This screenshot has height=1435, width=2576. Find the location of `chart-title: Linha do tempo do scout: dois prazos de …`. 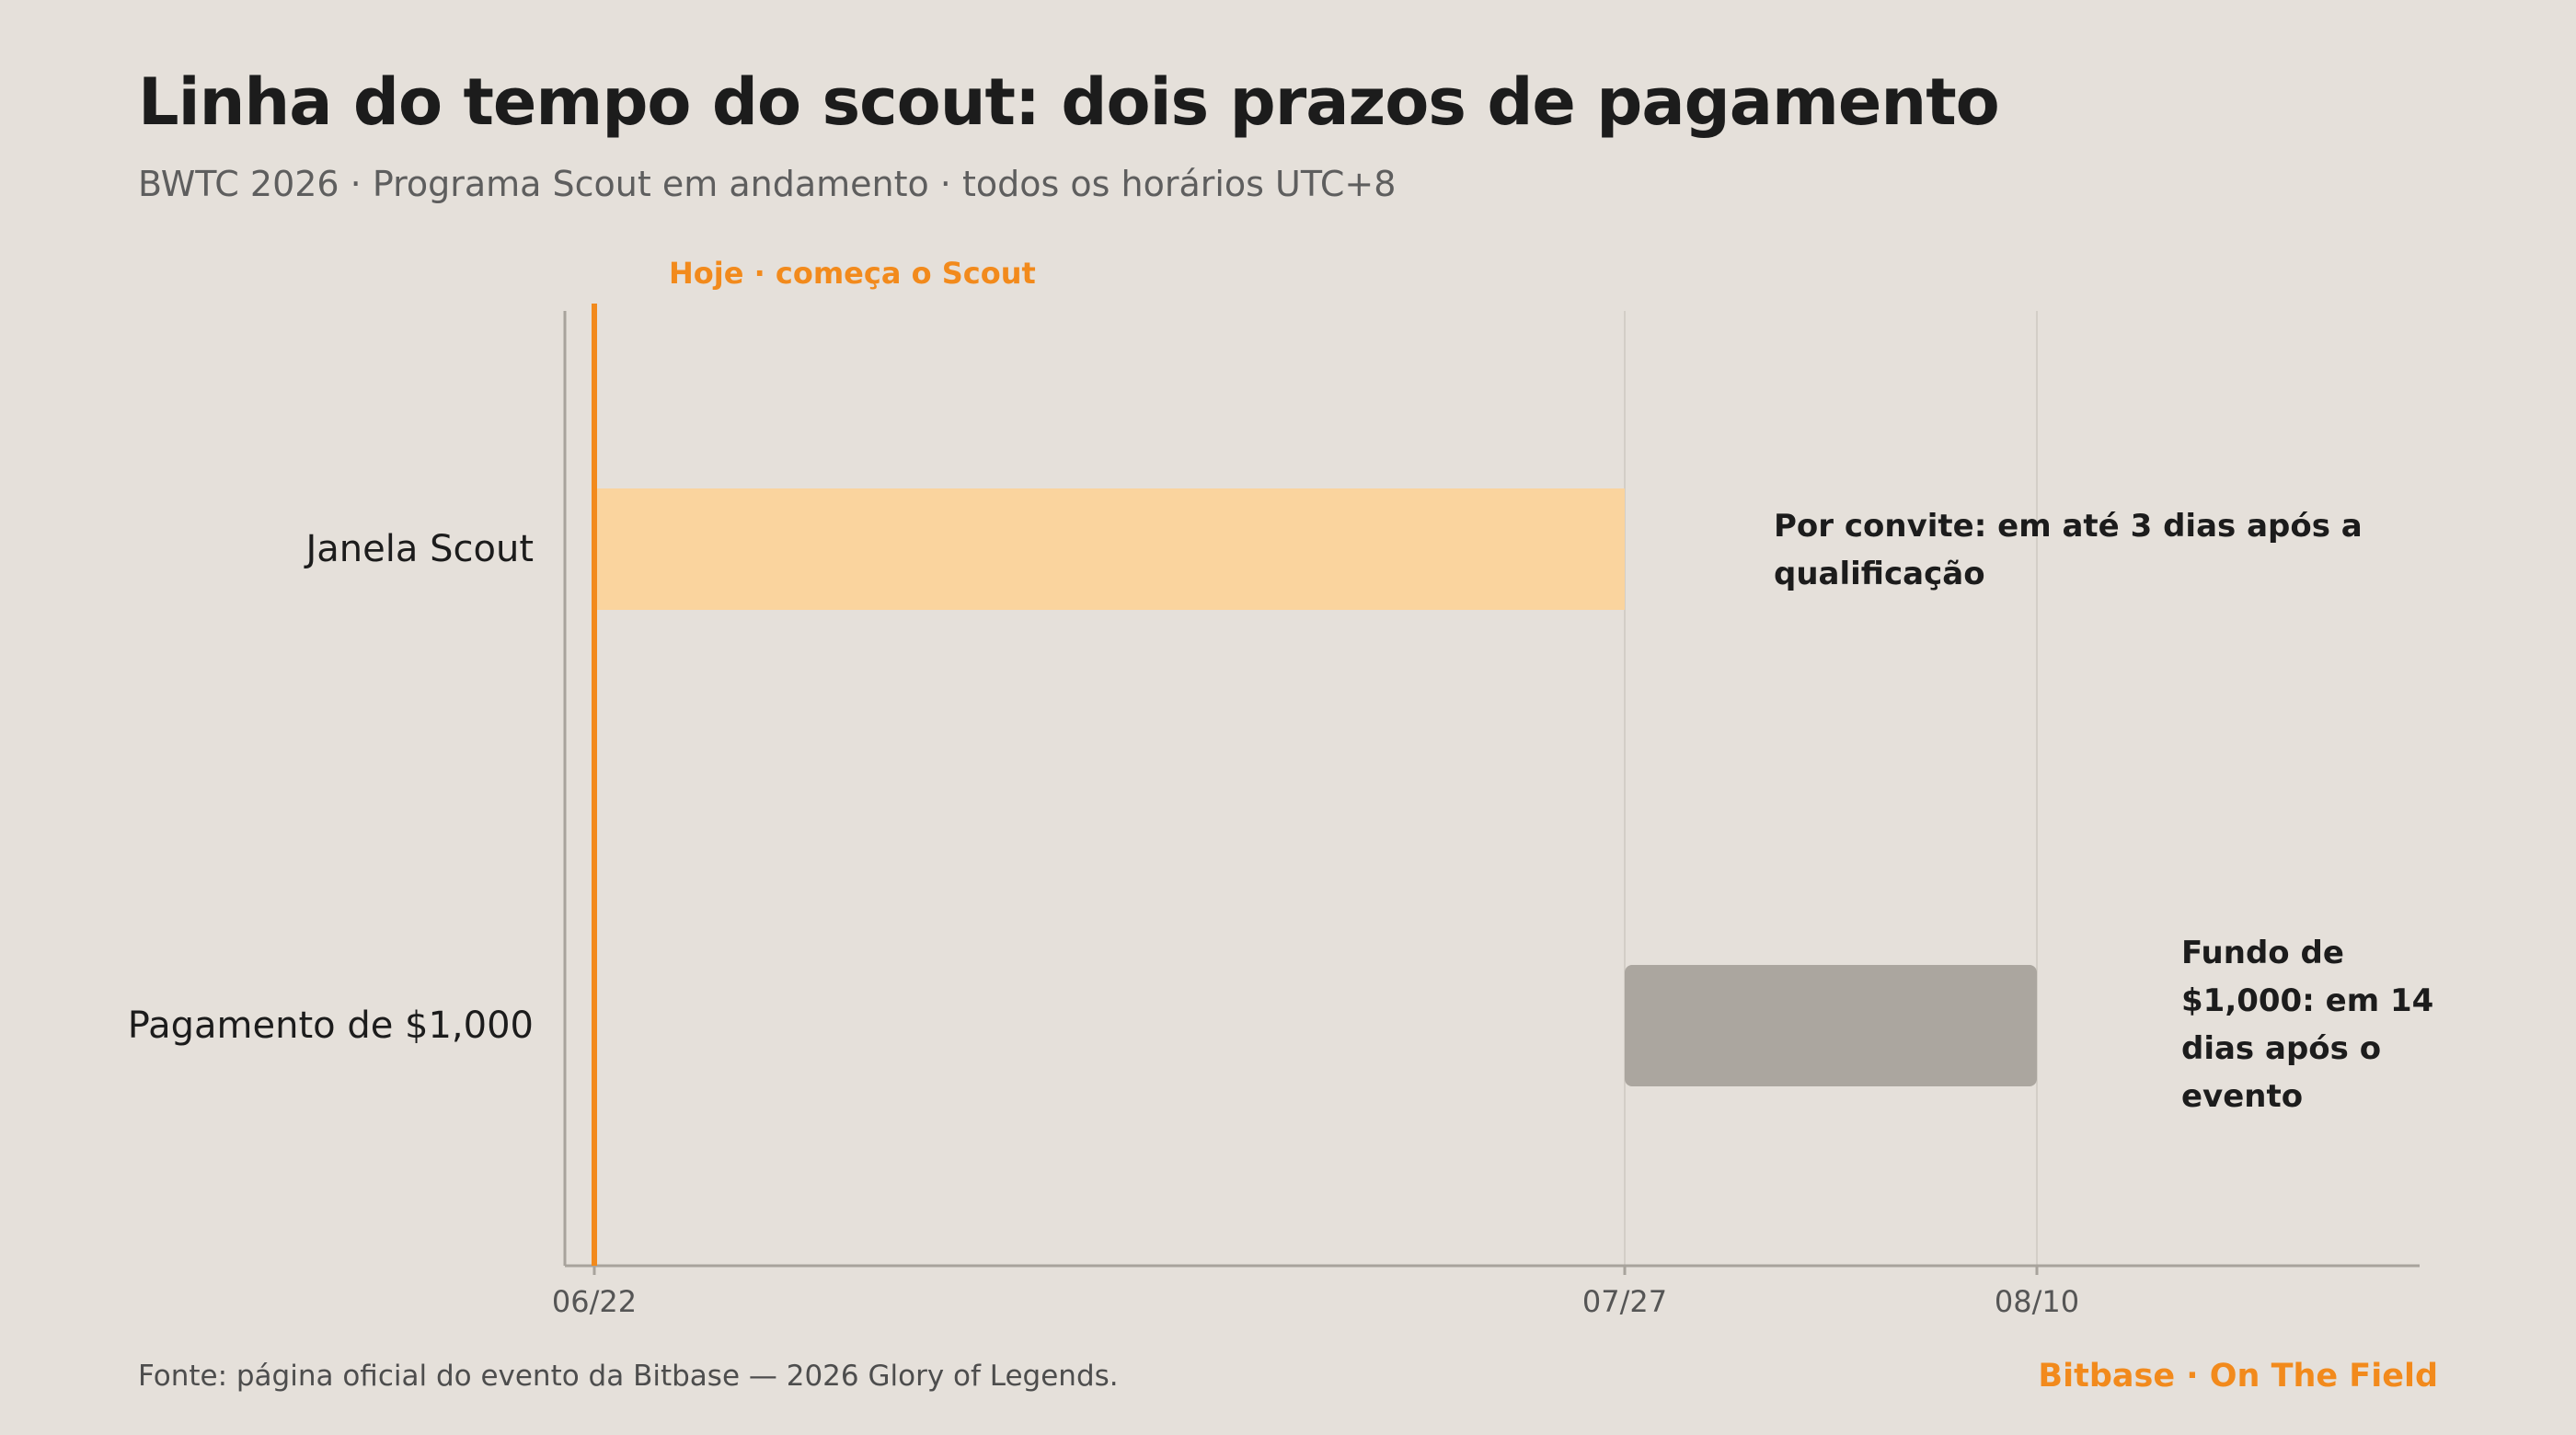

chart-title: Linha do tempo do scout: dois prazos de … is located at coordinates (1069, 102).